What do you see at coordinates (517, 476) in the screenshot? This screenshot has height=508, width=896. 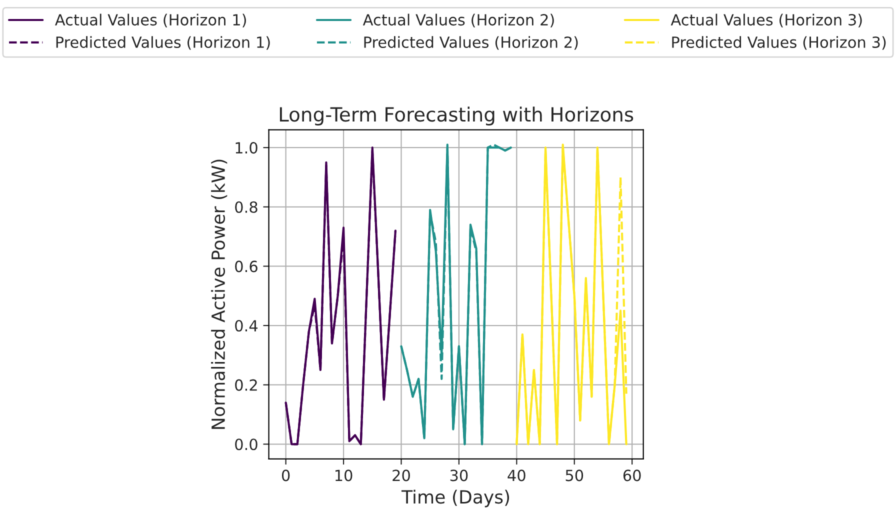 I see `x-tick-label: 40` at bounding box center [517, 476].